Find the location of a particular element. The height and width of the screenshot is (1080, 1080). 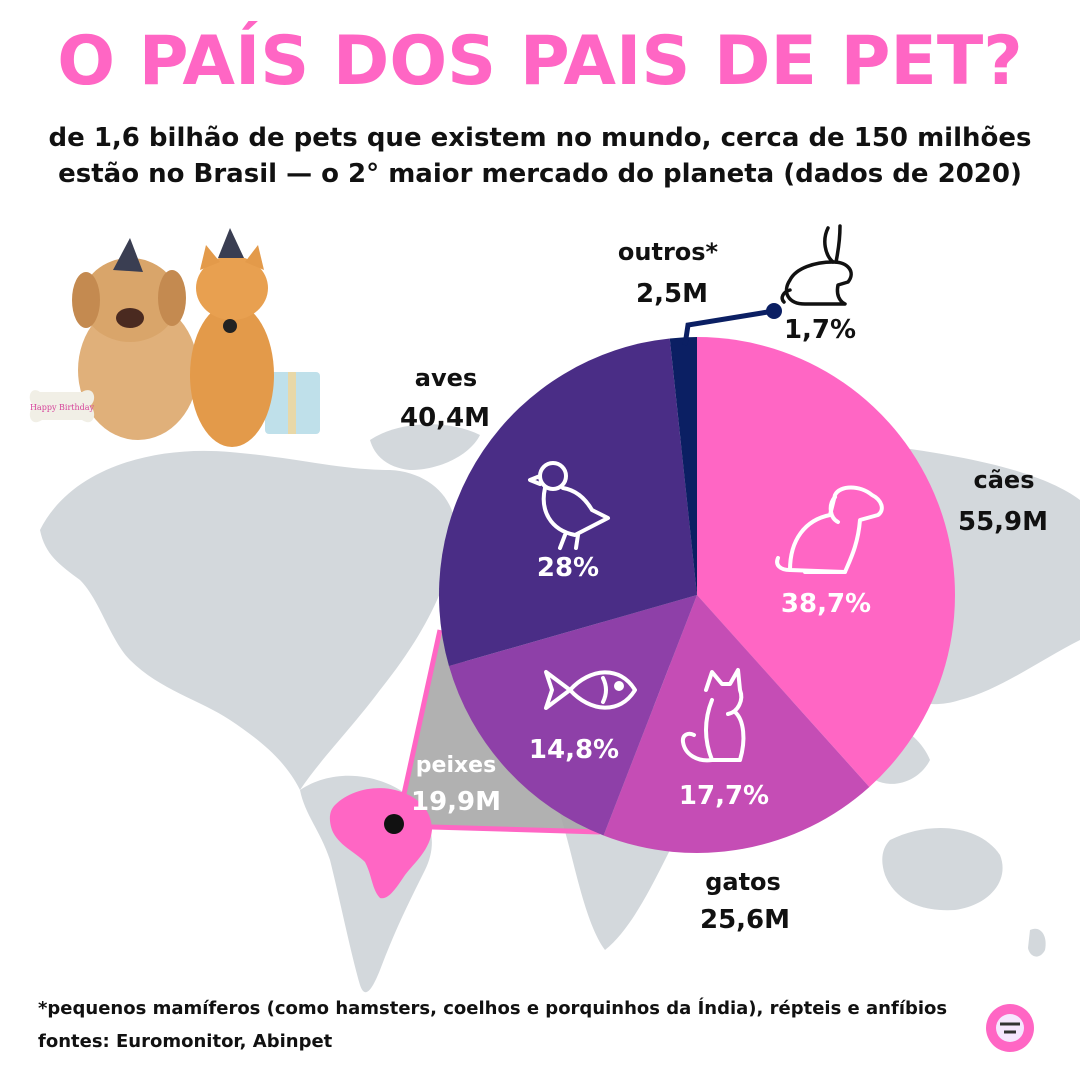

dog-head is located at coordinates (130, 300).